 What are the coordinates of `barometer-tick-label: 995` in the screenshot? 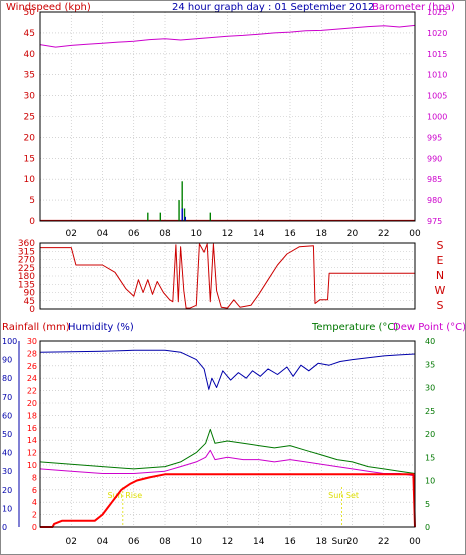 It's located at (434, 137).